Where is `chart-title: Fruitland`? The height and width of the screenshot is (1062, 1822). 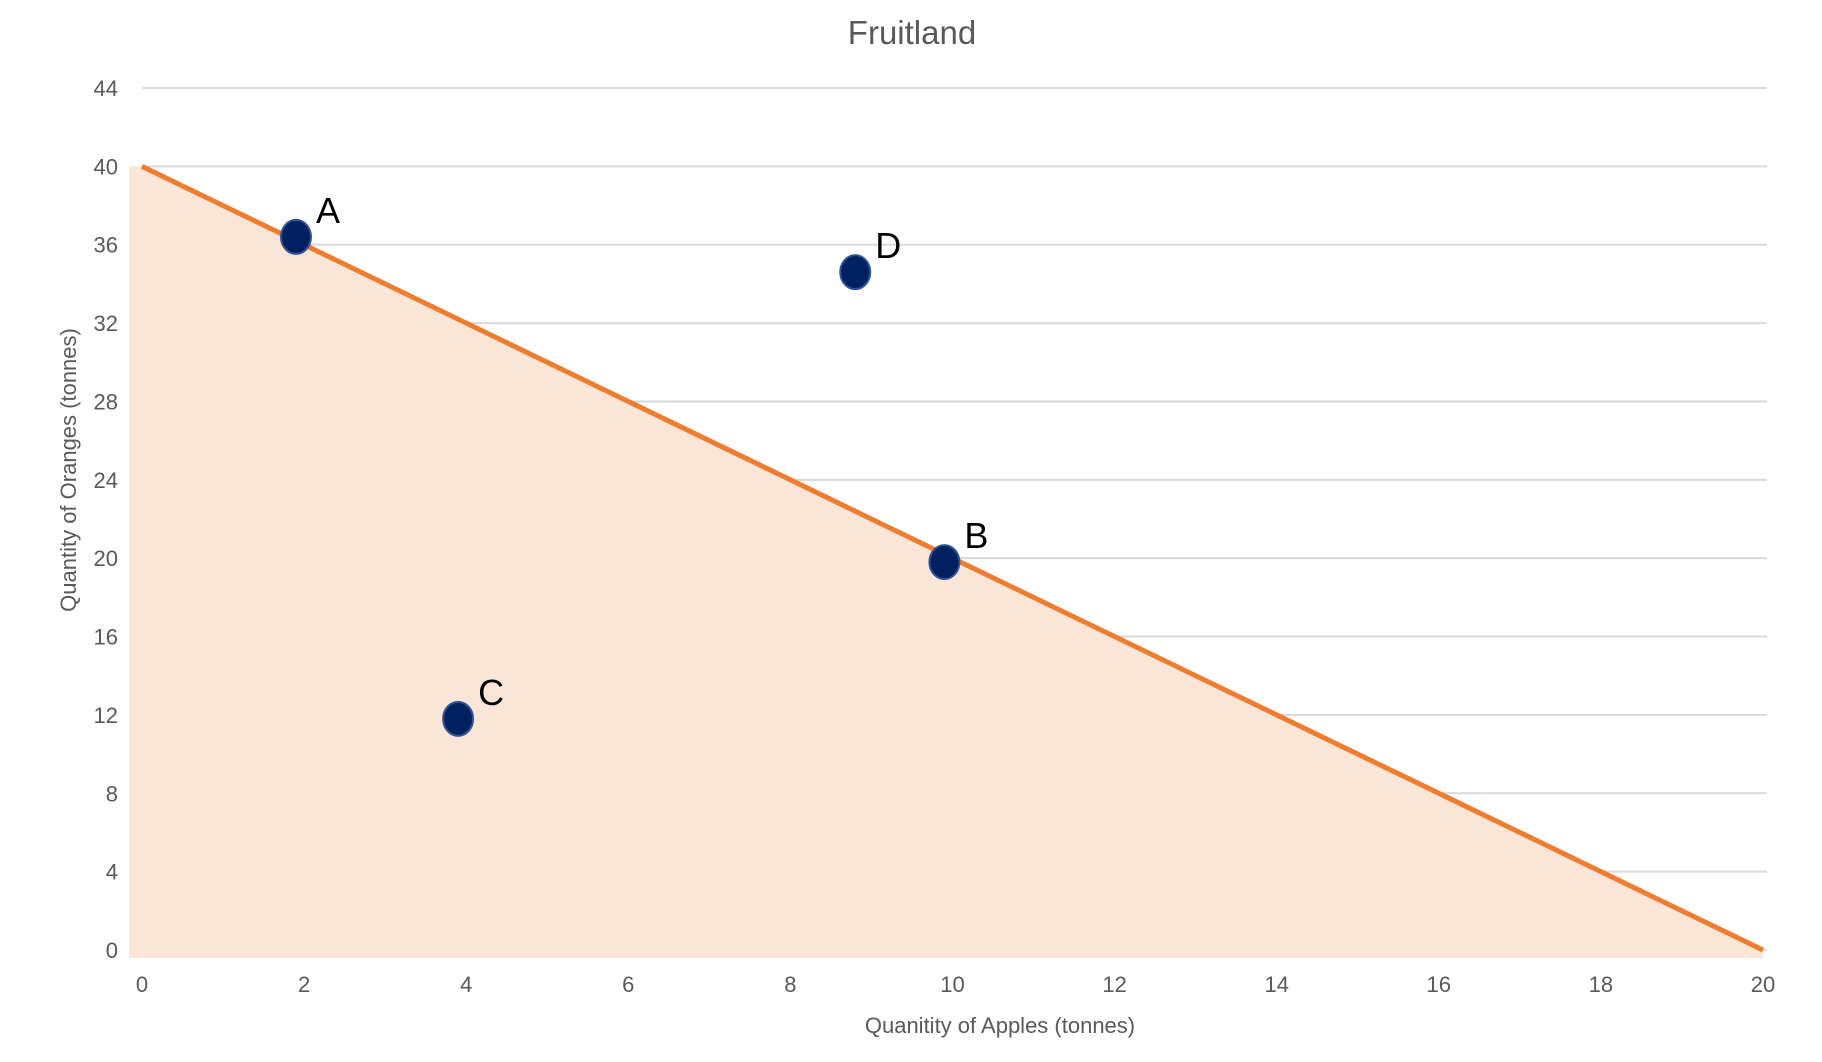
chart-title: Fruitland is located at coordinates (912, 32).